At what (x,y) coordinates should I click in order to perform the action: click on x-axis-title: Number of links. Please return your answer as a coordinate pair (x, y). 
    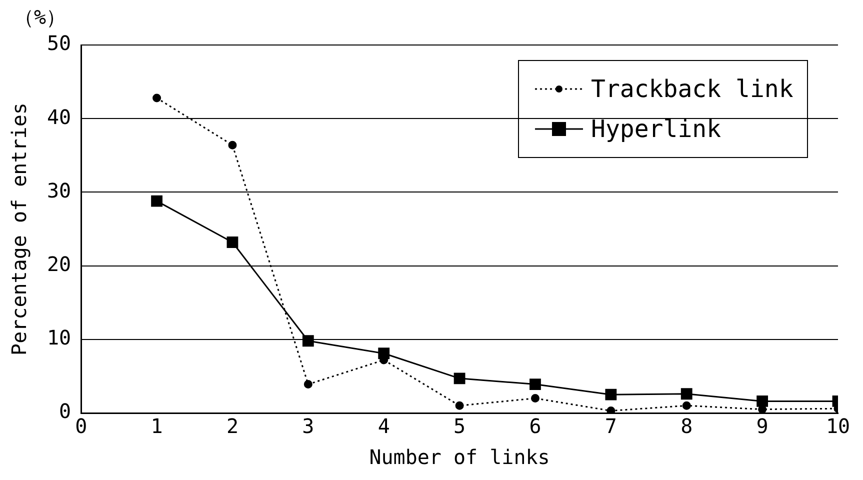
    Looking at the image, I should click on (459, 457).